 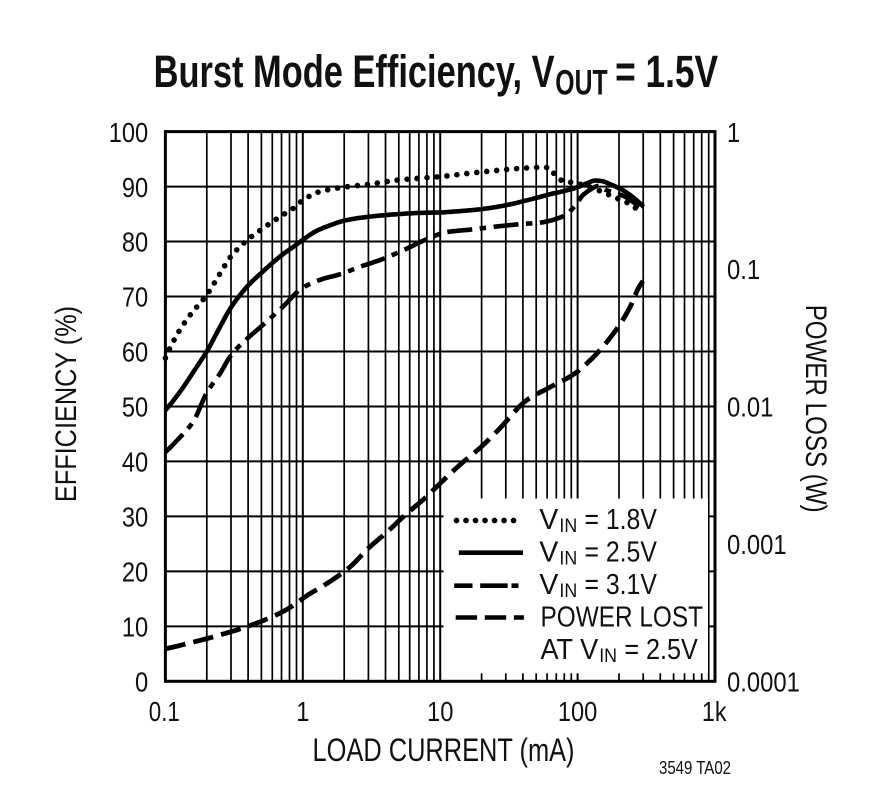 I want to click on svg-text: 80, so click(x=135, y=242).